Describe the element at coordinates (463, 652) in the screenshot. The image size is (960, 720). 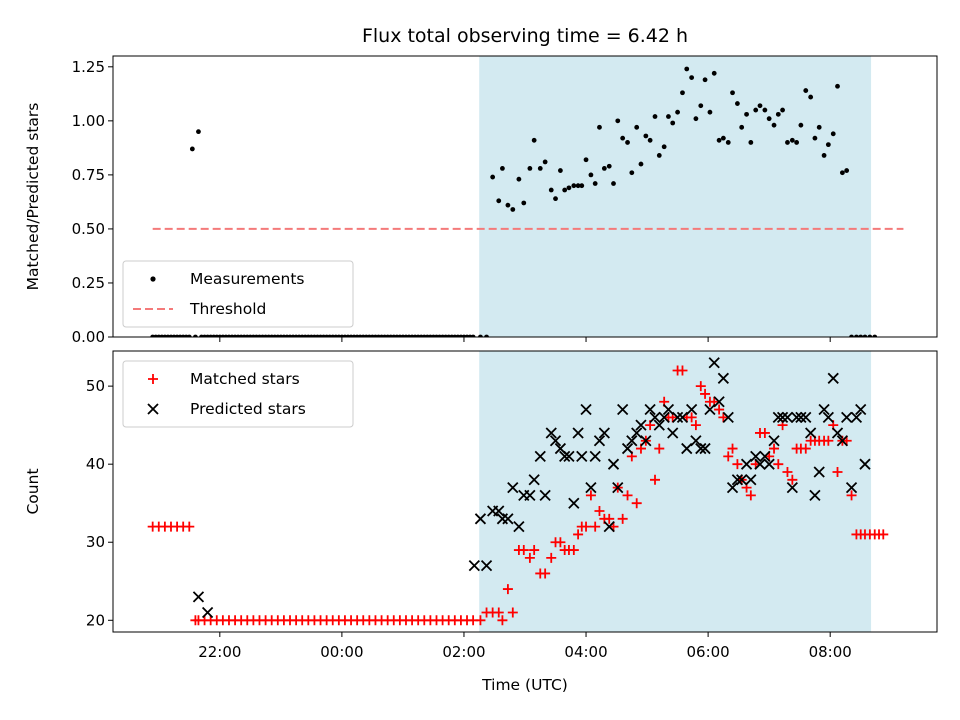
I see `x-tick-label: 02:00` at that location.